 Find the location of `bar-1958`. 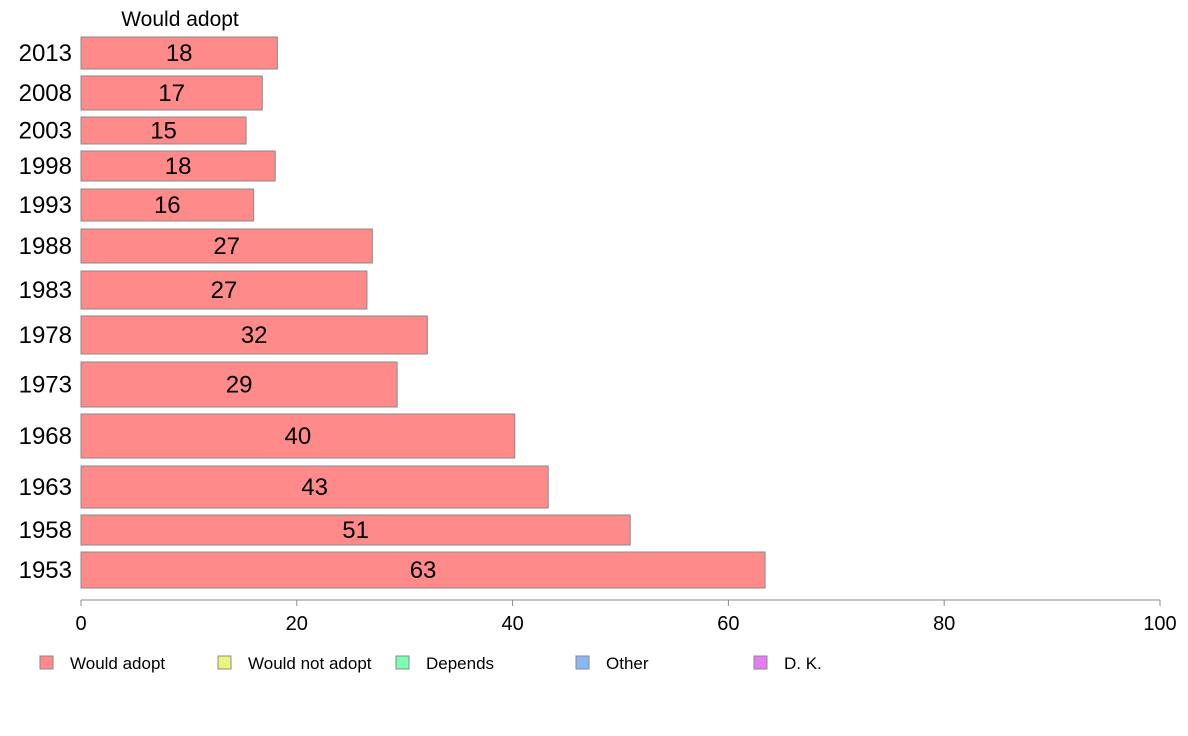

bar-1958 is located at coordinates (355, 530).